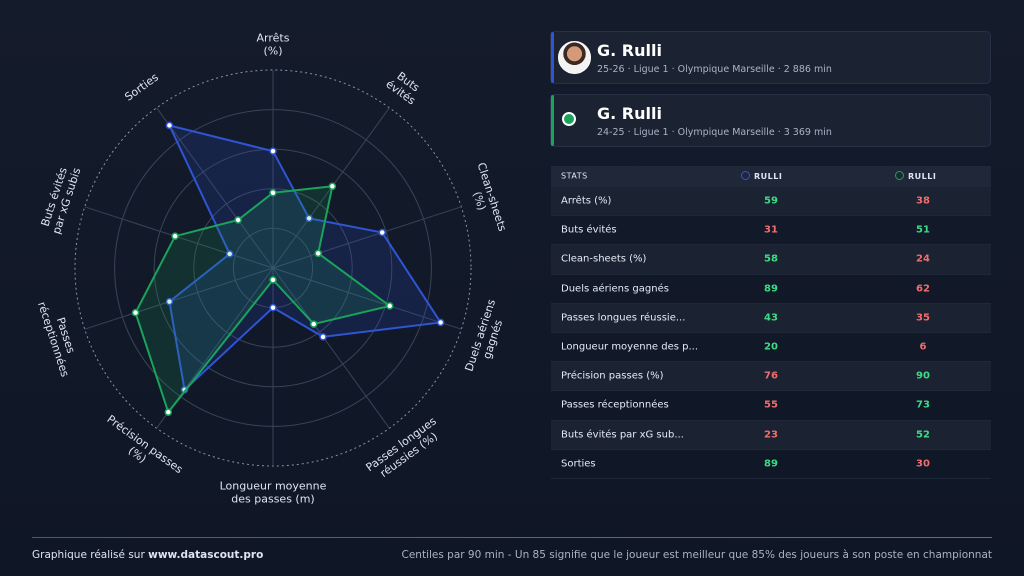 This screenshot has width=1024, height=576. I want to click on stat-label: Passes réceptionnées, so click(615, 405).